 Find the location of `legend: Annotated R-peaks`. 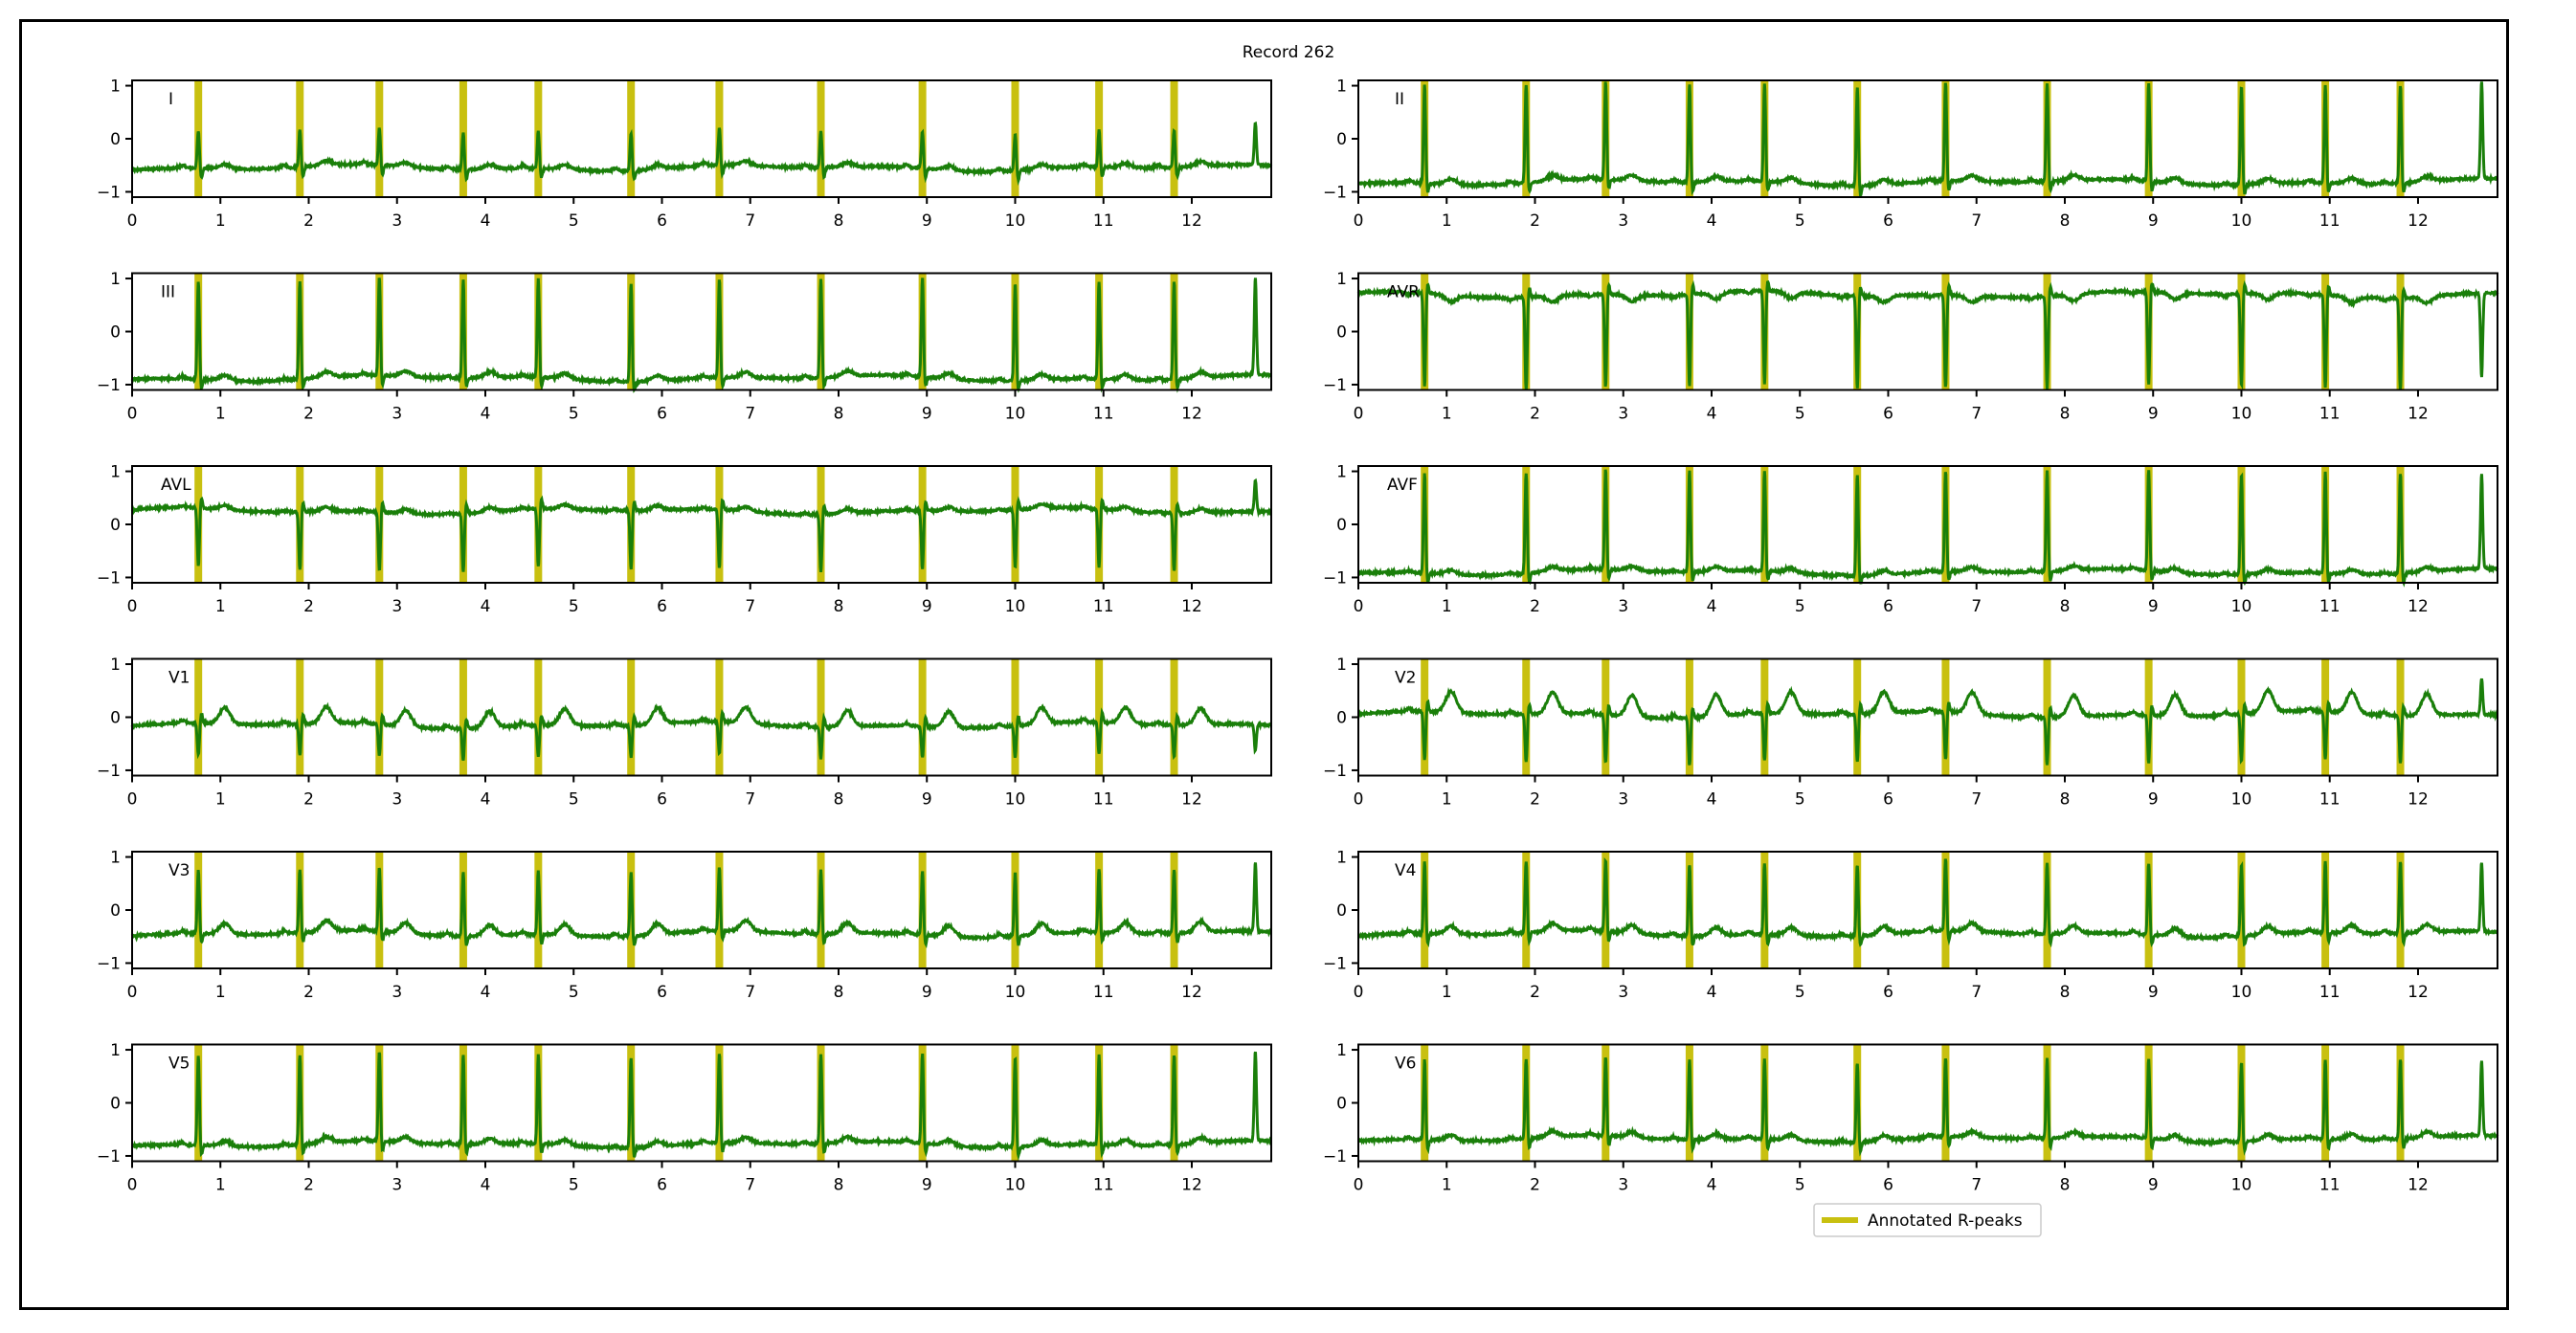

legend: Annotated R-peaks is located at coordinates (1928, 1220).